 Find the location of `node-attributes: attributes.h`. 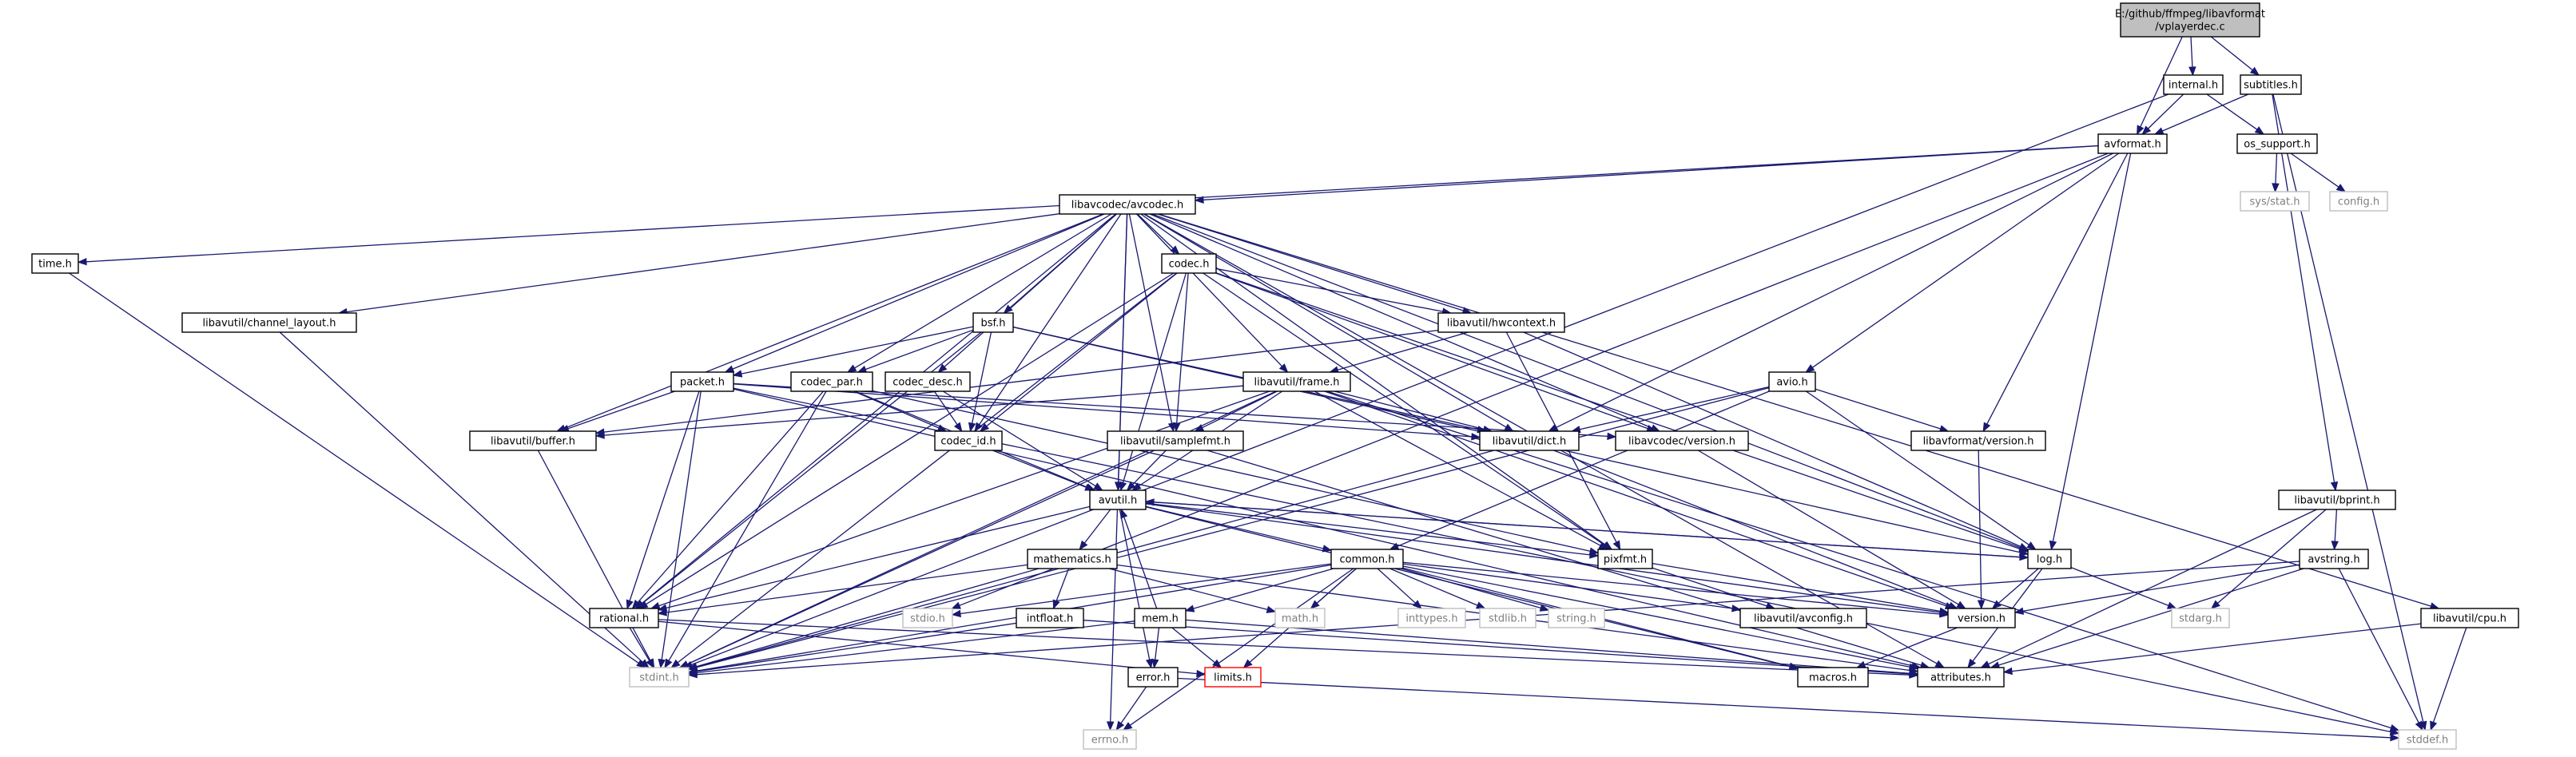

node-attributes: attributes.h is located at coordinates (1961, 677).